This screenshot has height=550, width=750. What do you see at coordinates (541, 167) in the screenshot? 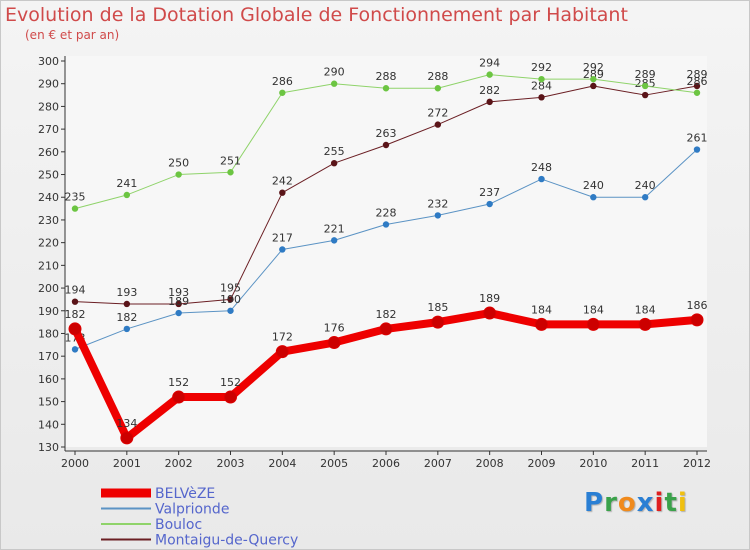
I see `data-label: 248` at bounding box center [541, 167].